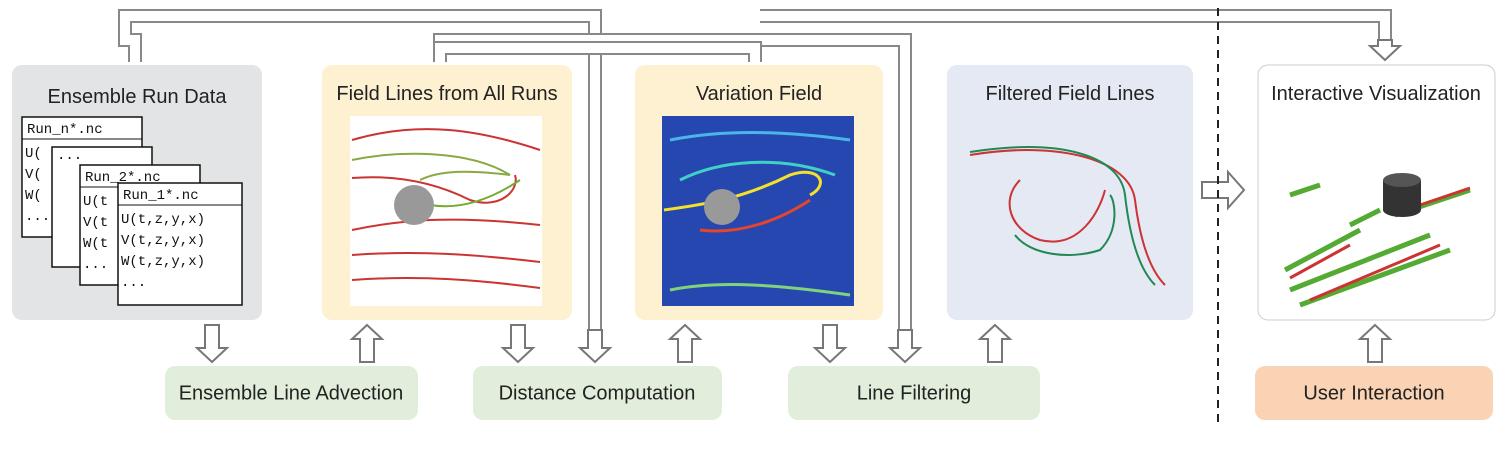 This screenshot has height=449, width=1506. I want to click on filtered-lines-image, so click(1067, 216).